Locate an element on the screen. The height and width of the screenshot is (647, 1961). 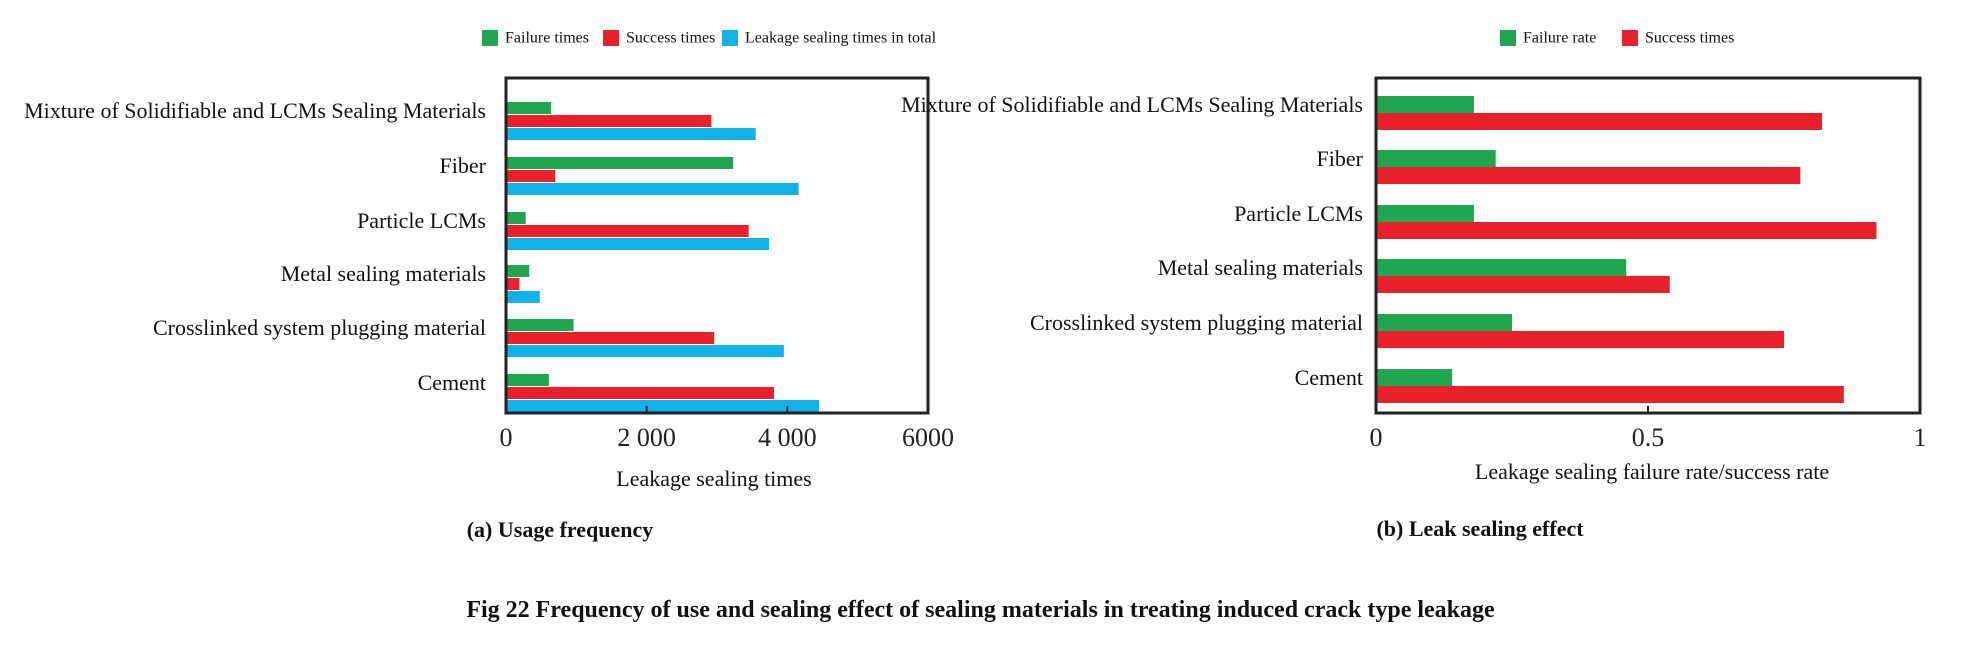
category-label-b-5: Cement is located at coordinates (1329, 377).